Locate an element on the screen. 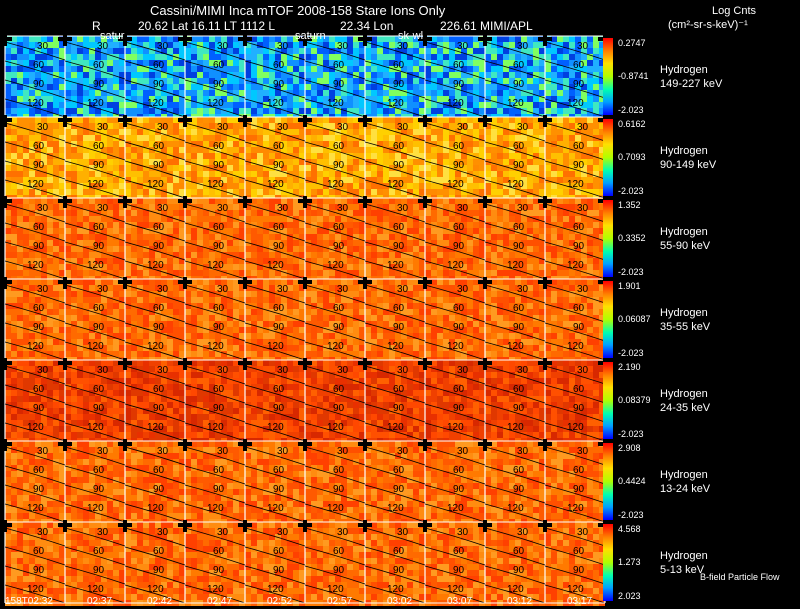 The width and height of the screenshot is (800, 609). units-label: Log Cnts is located at coordinates (734, 11).